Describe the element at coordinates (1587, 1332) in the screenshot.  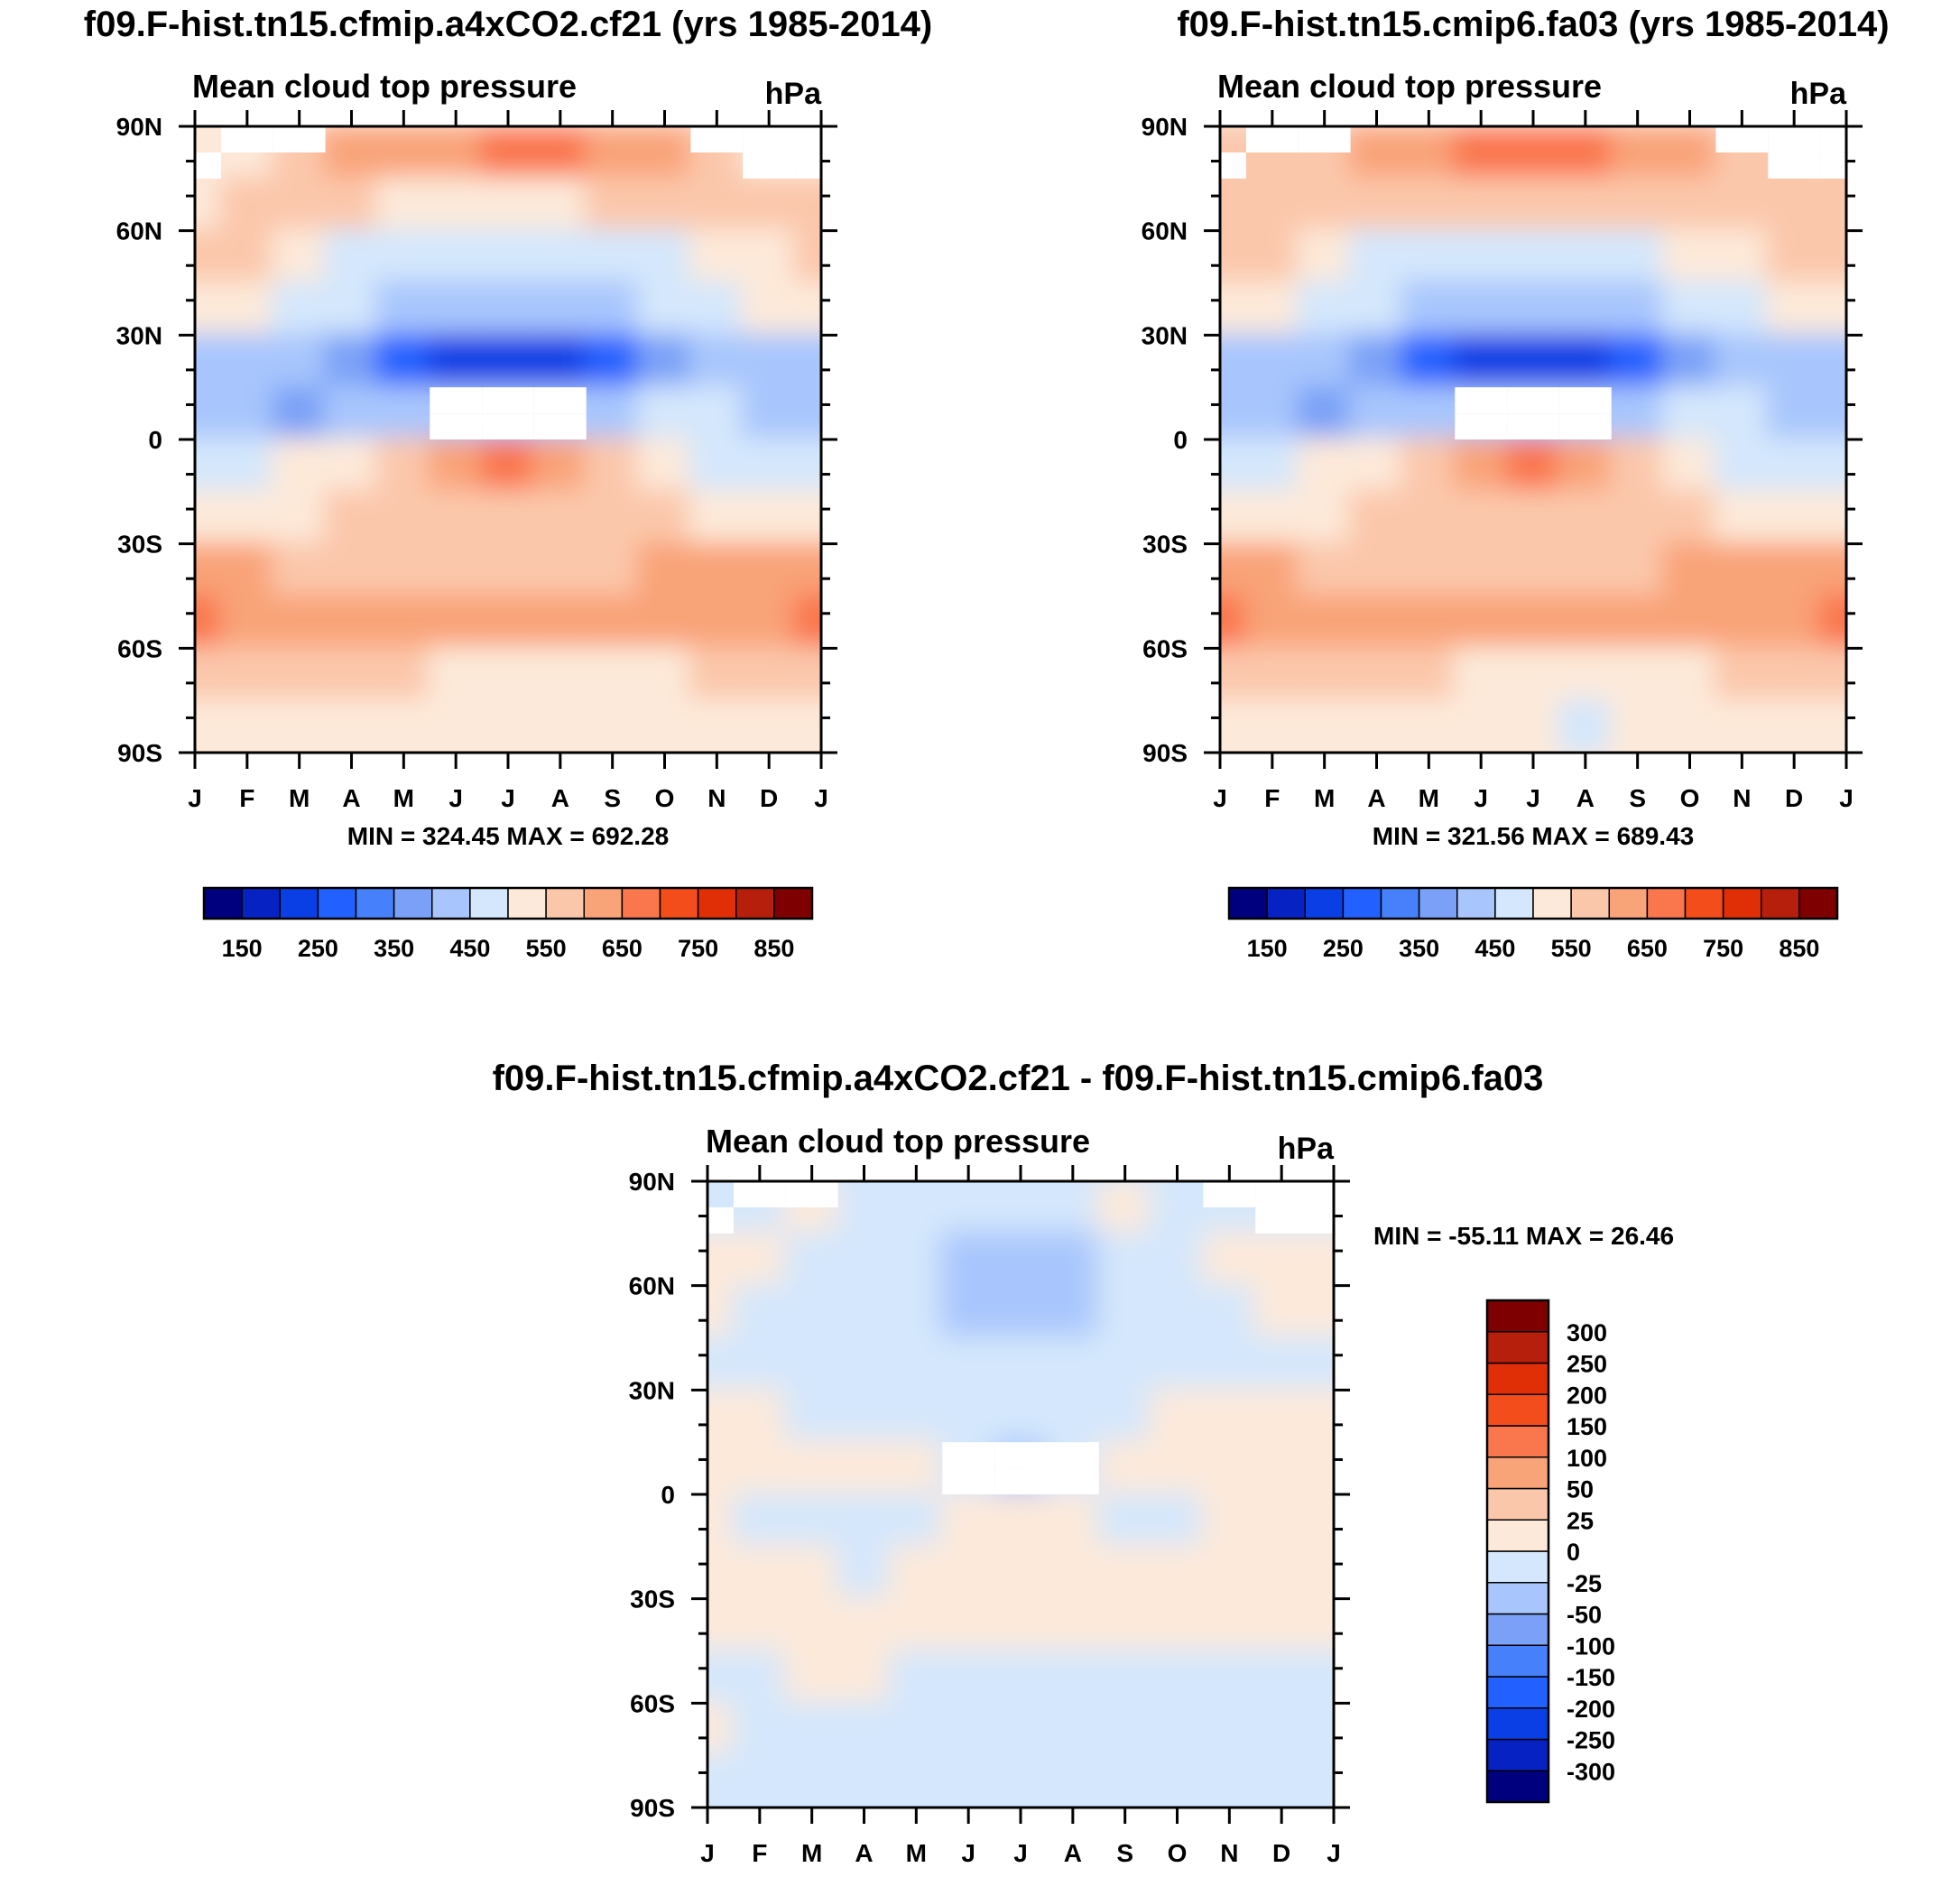
I see `colorbar-label: 300` at that location.